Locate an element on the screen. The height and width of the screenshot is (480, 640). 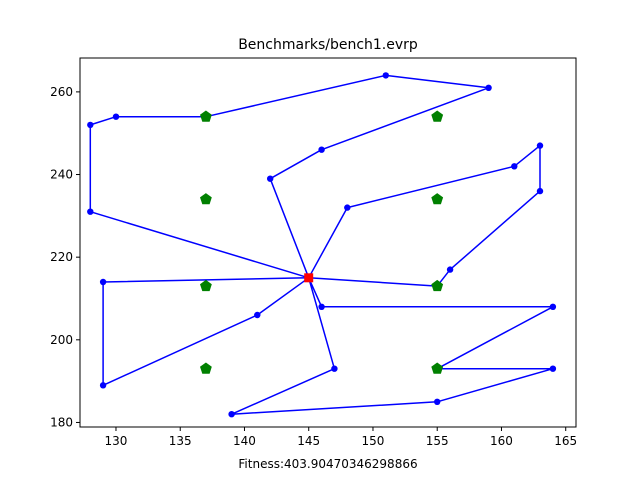
x-tick-label: 165 is located at coordinates (565, 441).